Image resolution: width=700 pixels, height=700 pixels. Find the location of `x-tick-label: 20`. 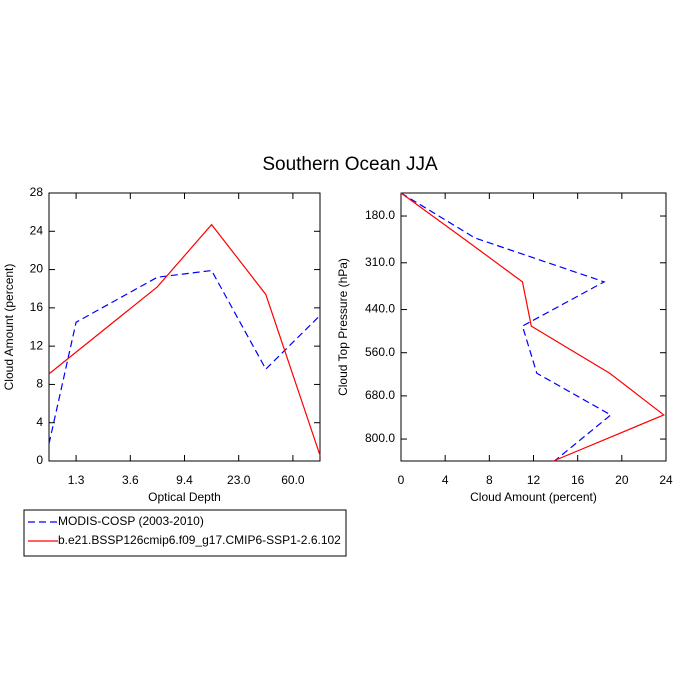

x-tick-label: 20 is located at coordinates (622, 480).